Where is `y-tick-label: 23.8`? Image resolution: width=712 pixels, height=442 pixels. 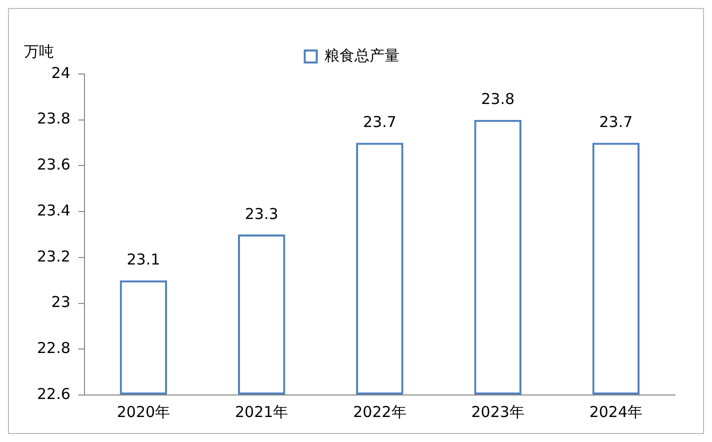
y-tick-label: 23.8 is located at coordinates (53, 119).